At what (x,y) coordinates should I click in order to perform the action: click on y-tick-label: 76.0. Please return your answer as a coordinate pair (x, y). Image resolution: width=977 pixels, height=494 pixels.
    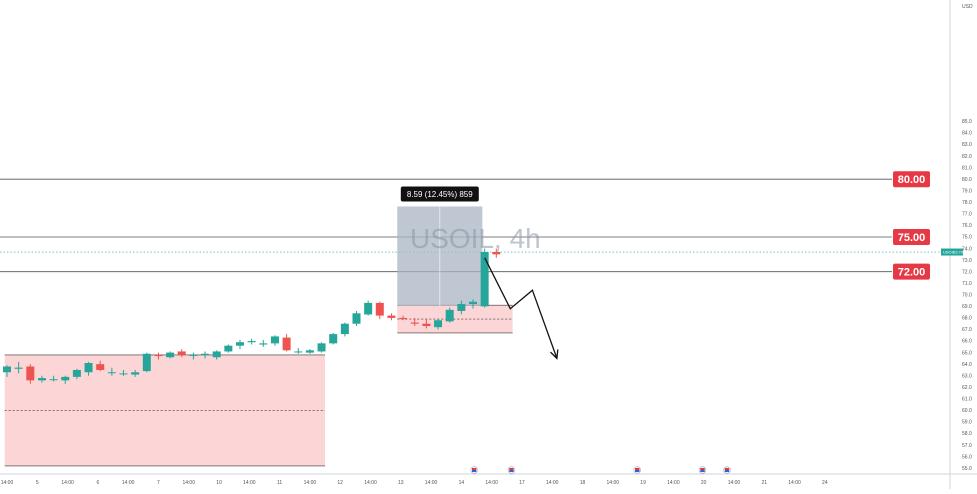
    Looking at the image, I should click on (967, 226).